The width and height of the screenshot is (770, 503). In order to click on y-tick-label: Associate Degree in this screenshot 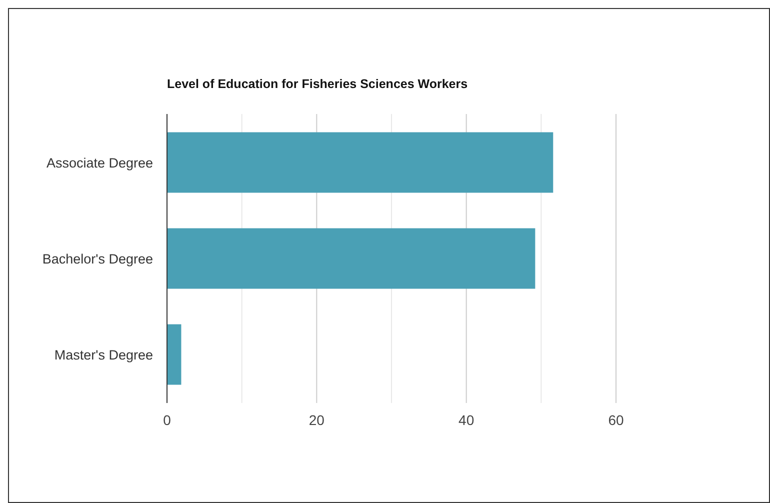, I will do `click(99, 162)`.